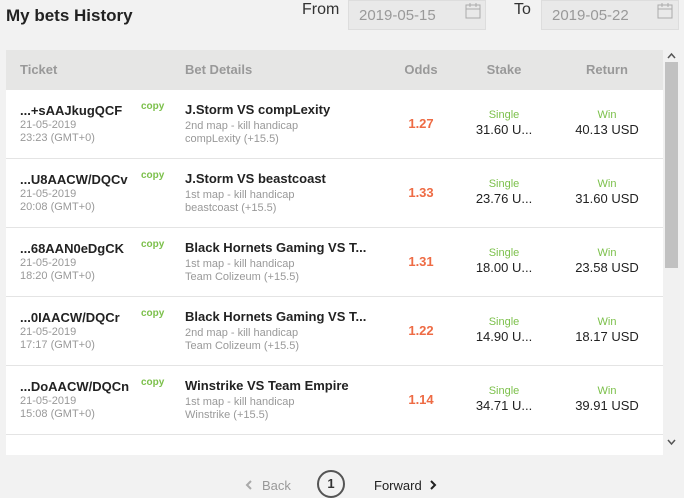  Describe the element at coordinates (57, 138) in the screenshot. I see `bet-time: 23:23 (GMT+0)` at that location.